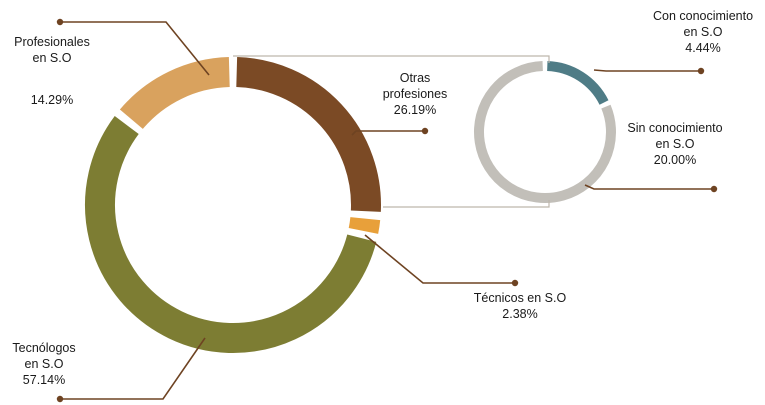  What do you see at coordinates (175, 93) in the screenshot?
I see `slice-profesionales-en-s-o` at bounding box center [175, 93].